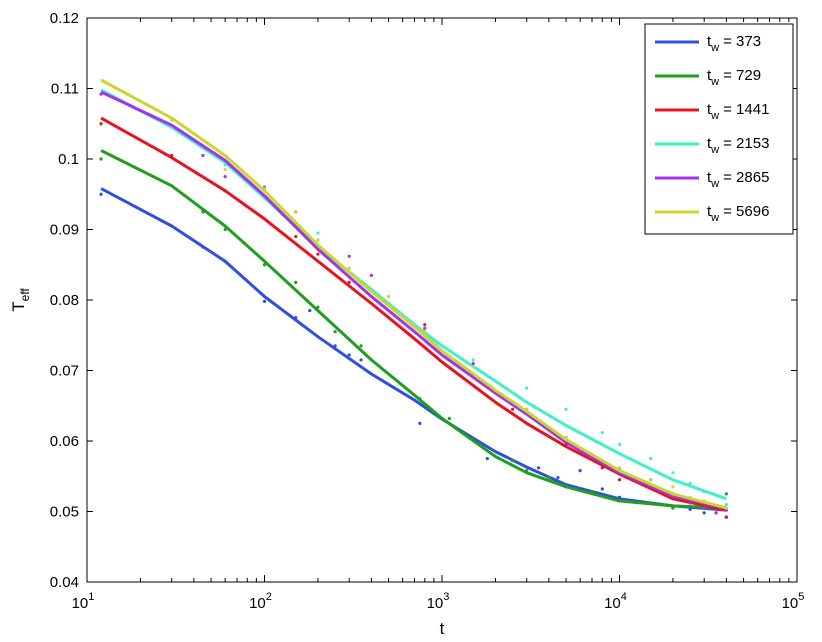 Image resolution: width=822 pixels, height=642 pixels. I want to click on y-tick-label: 0.05, so click(64, 512).